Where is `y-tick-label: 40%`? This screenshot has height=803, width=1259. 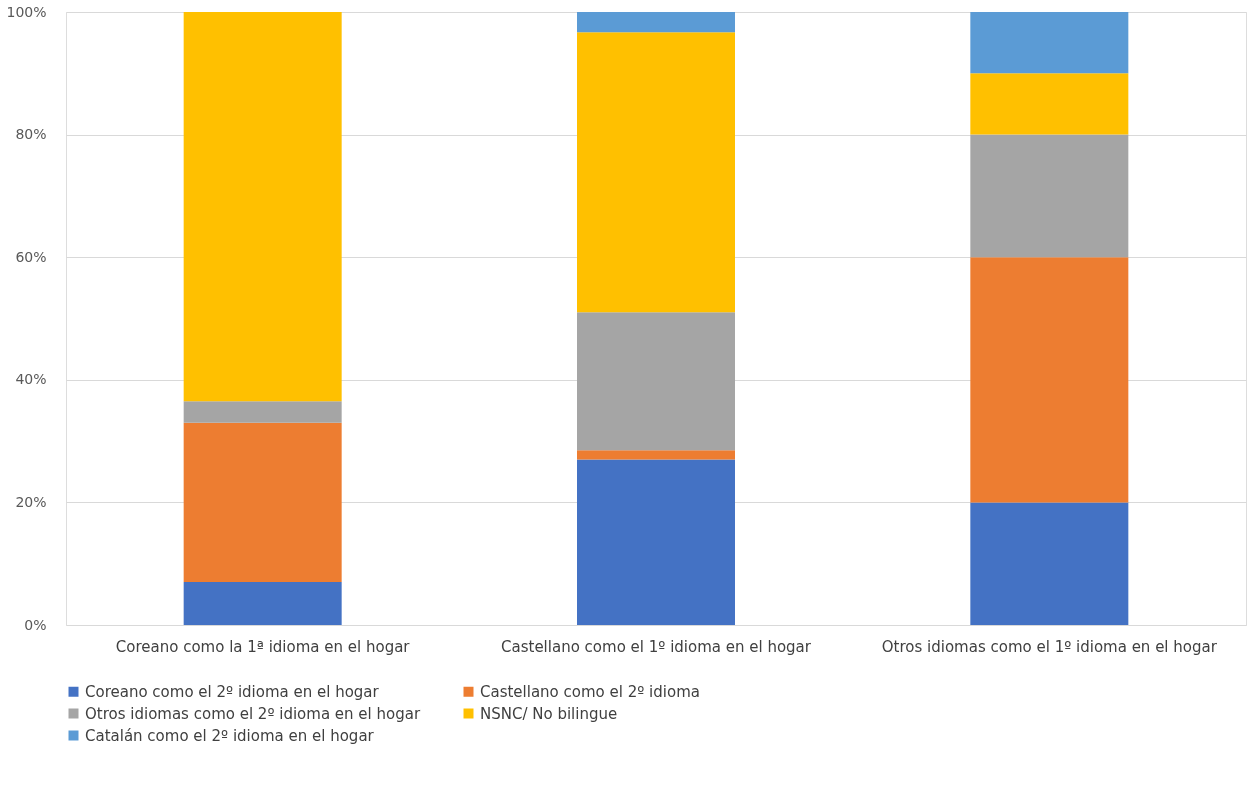
y-tick-label: 40% is located at coordinates (31, 379).